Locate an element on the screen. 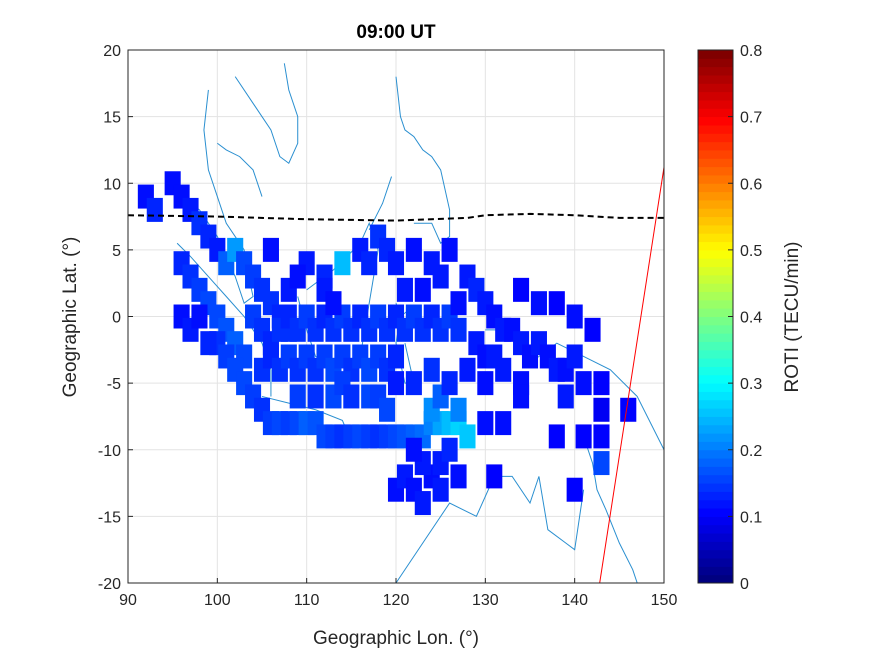 The width and height of the screenshot is (875, 656). chart-title: 09:00 UT is located at coordinates (396, 32).